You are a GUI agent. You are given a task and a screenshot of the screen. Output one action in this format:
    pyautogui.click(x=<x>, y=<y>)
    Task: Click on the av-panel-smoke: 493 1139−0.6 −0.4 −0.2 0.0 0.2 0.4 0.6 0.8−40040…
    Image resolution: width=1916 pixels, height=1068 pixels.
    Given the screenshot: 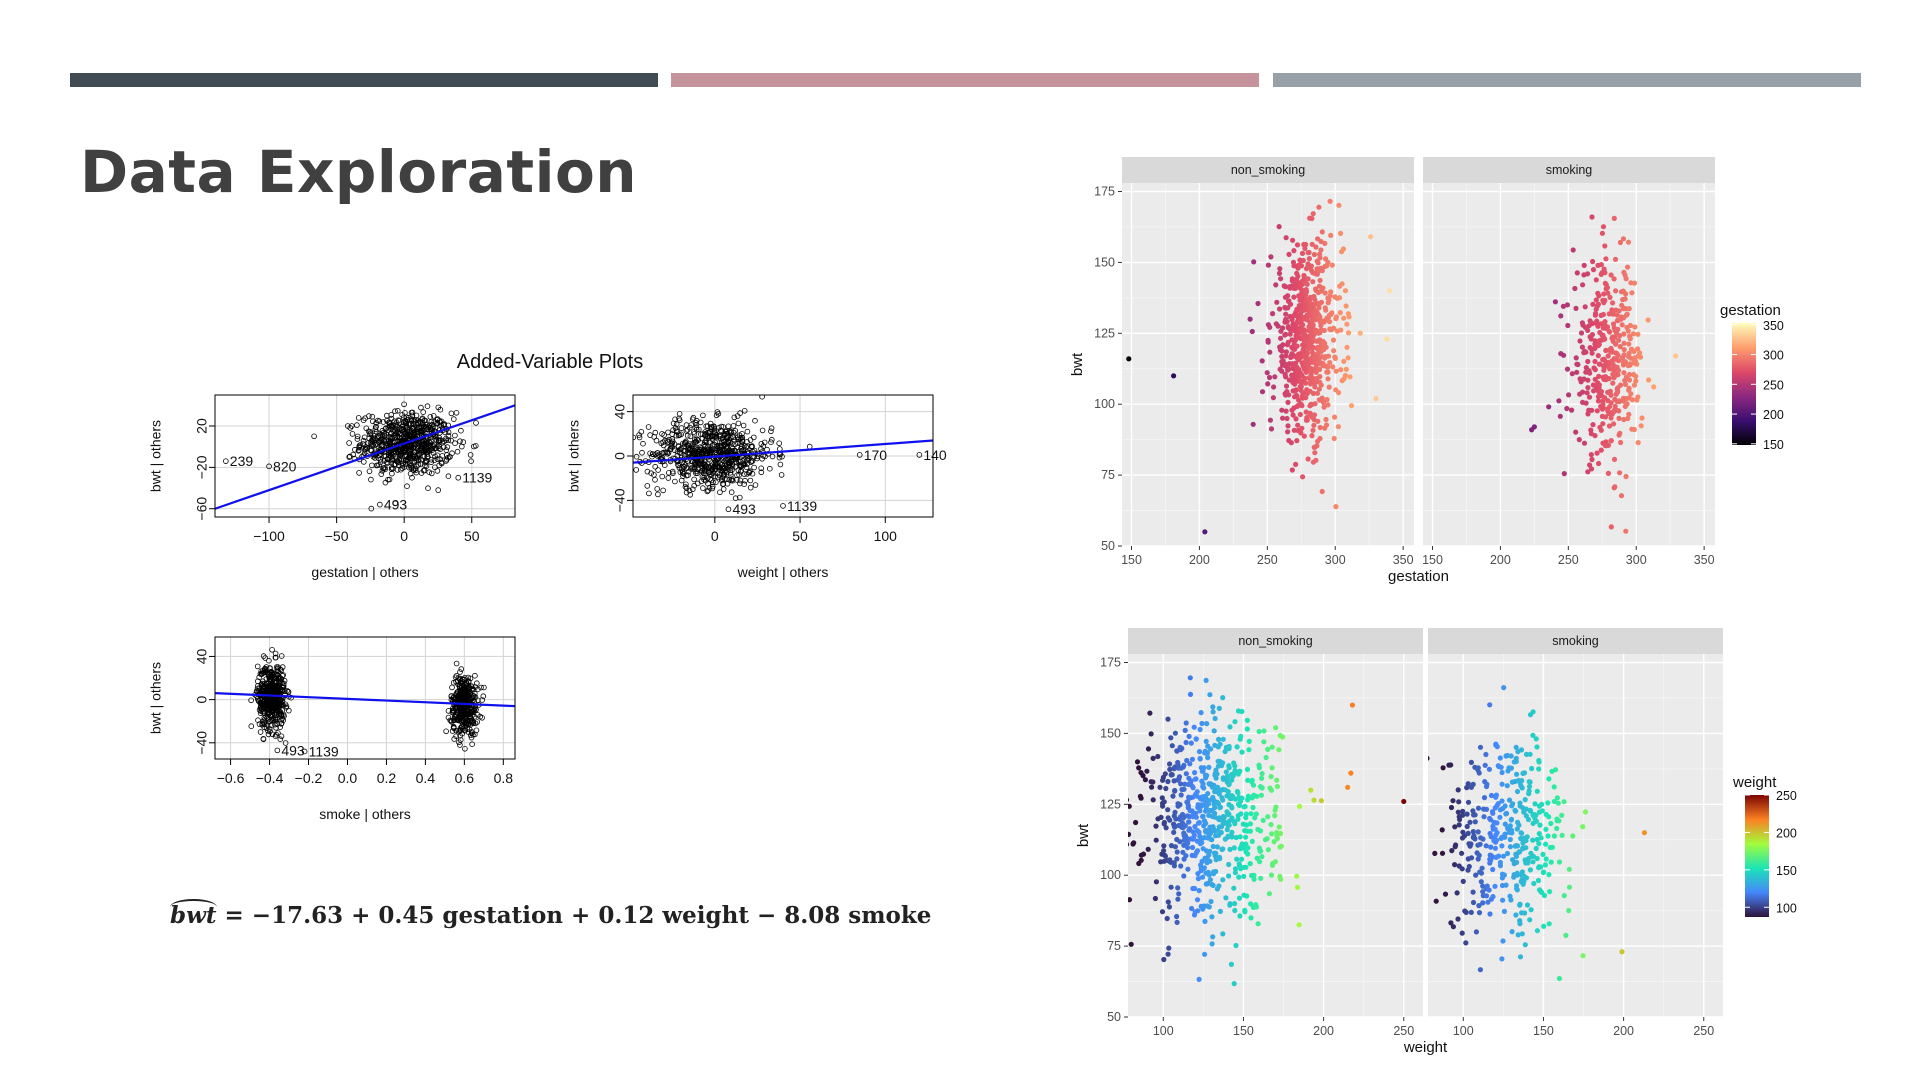 What is the action you would take?
    pyautogui.click(x=332, y=729)
    